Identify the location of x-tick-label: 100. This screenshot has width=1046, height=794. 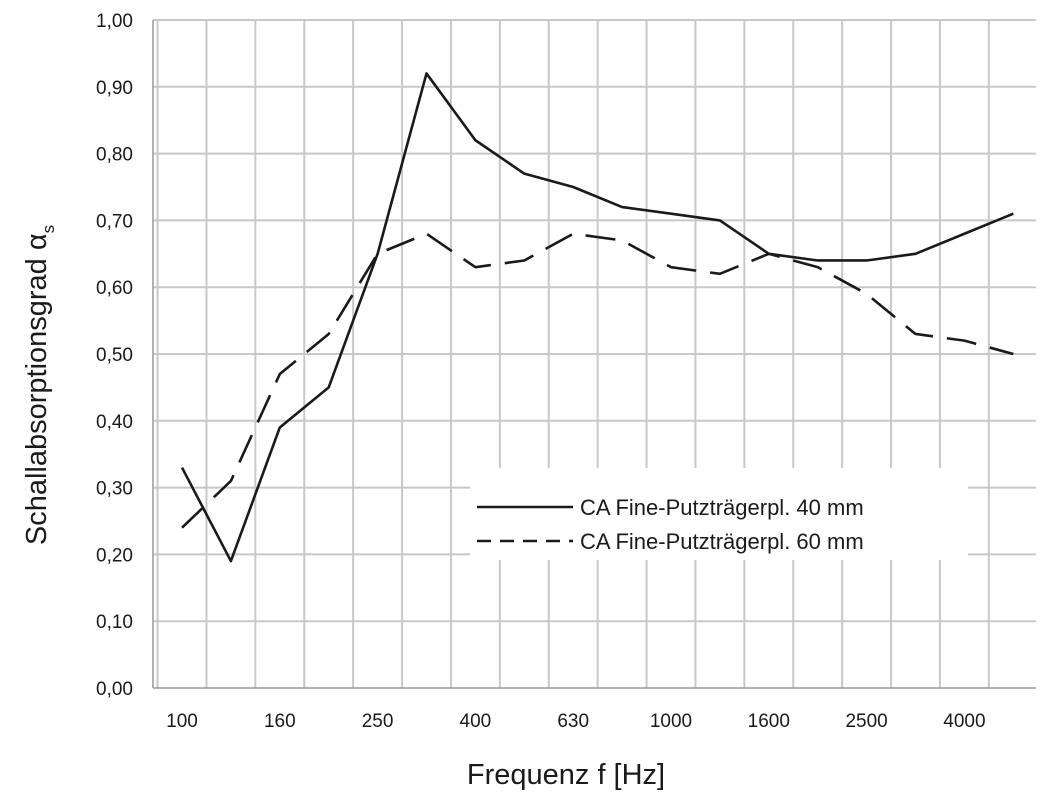
(182, 721).